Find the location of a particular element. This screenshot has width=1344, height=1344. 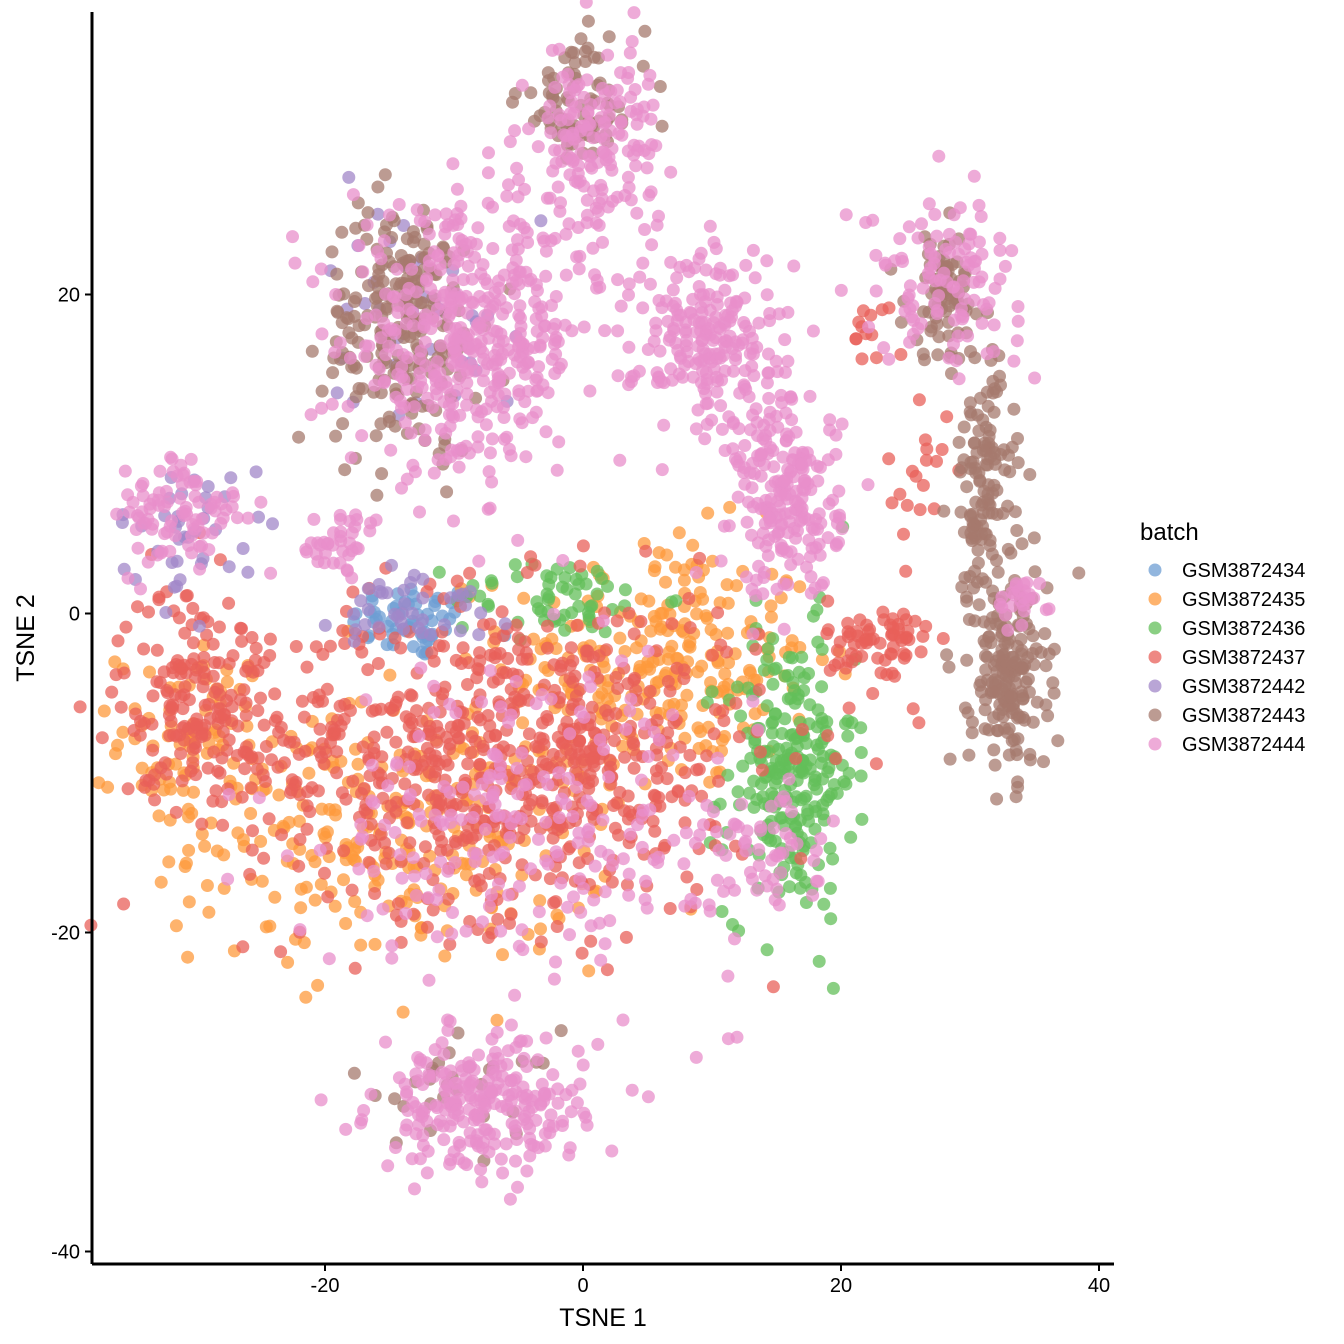

point-GSM3872442 is located at coordinates (258, 517).